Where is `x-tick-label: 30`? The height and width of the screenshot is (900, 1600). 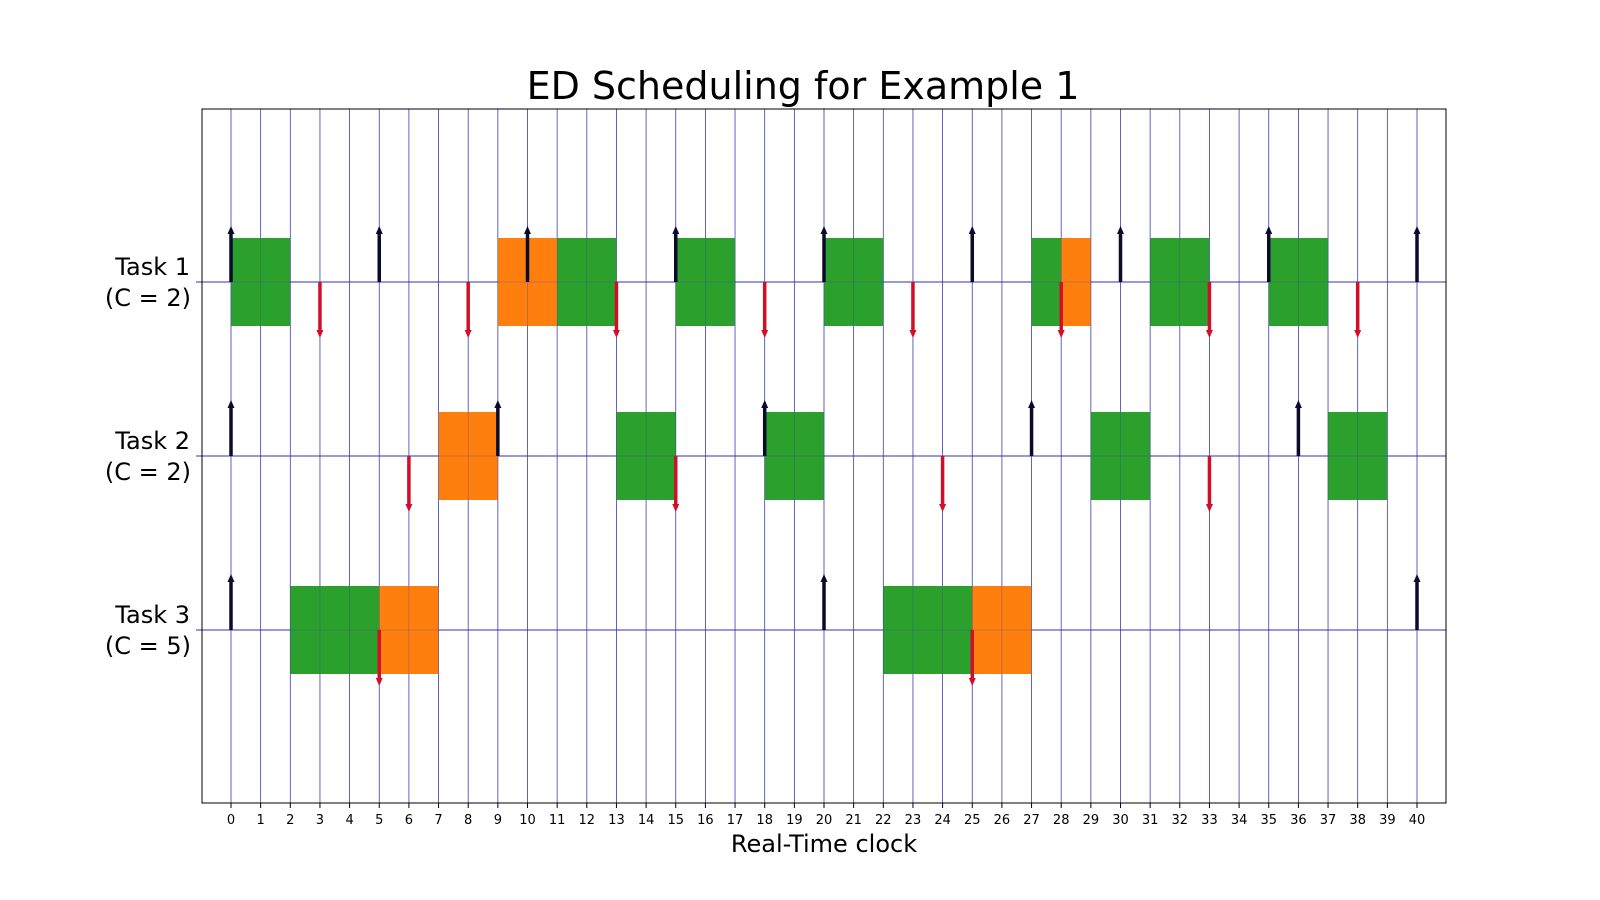 x-tick-label: 30 is located at coordinates (1120, 820).